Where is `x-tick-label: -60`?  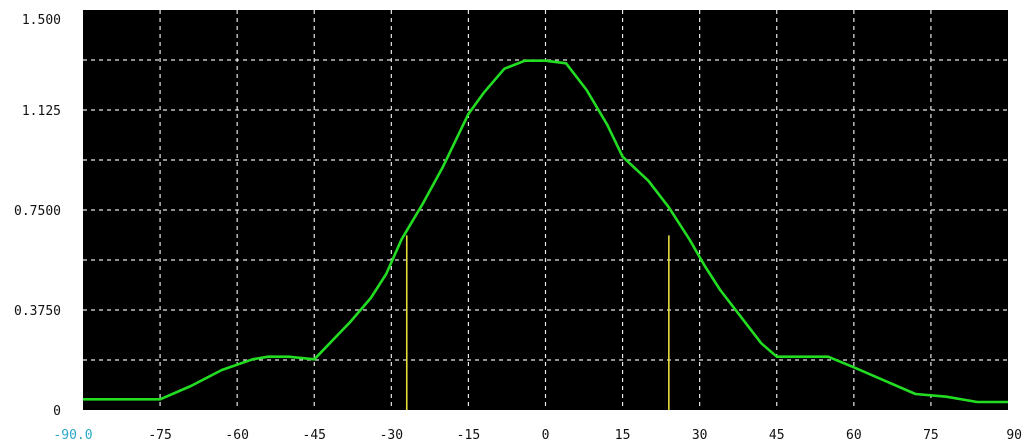 x-tick-label: -60 is located at coordinates (236, 435).